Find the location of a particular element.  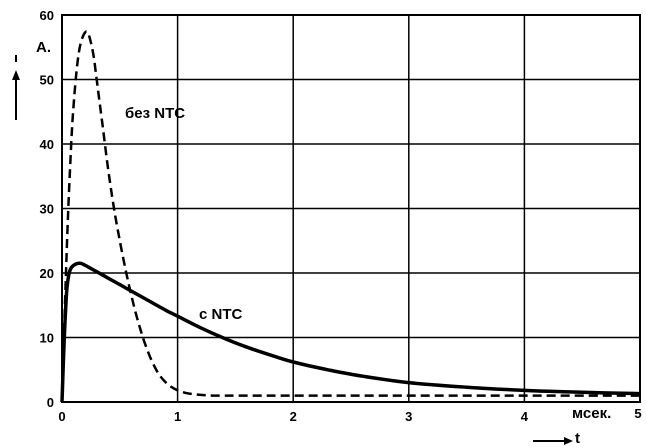

x-tick-label: 5 is located at coordinates (637, 413).